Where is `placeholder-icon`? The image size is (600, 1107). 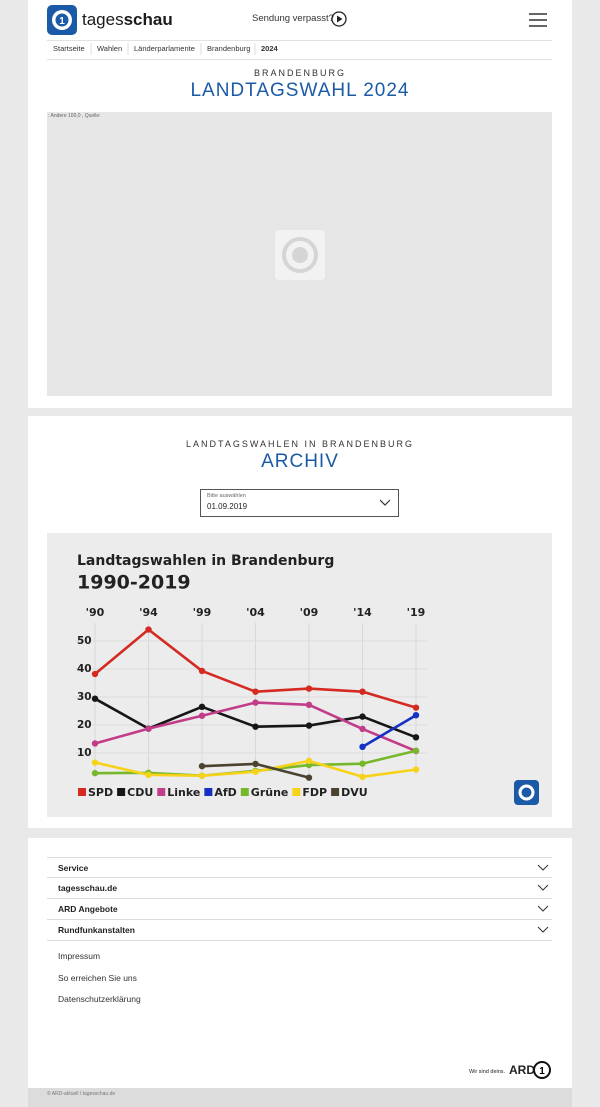 placeholder-icon is located at coordinates (300, 255).